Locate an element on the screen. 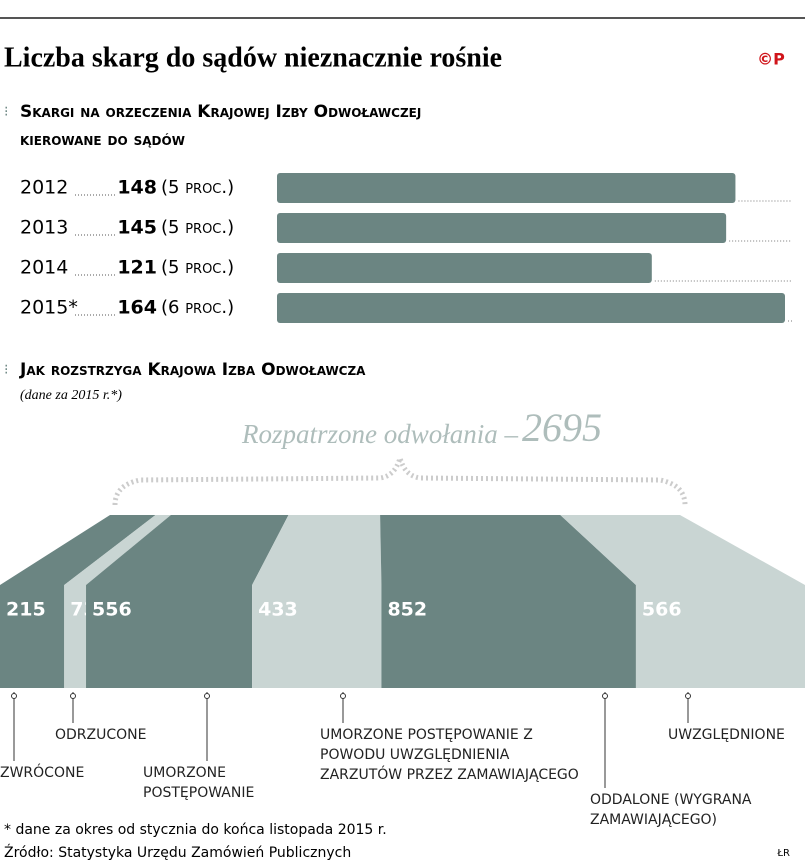  value-label: 164 is located at coordinates (137, 308).